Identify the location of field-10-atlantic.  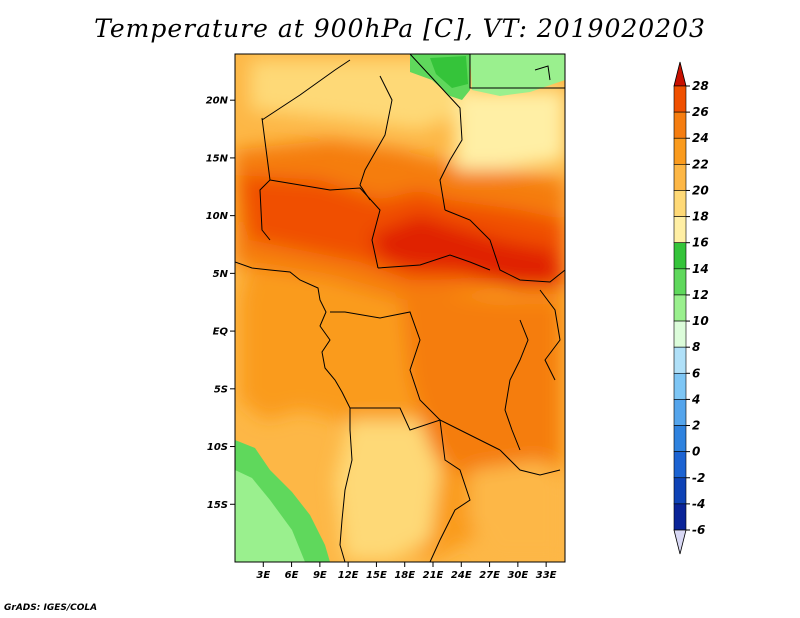
(270, 516).